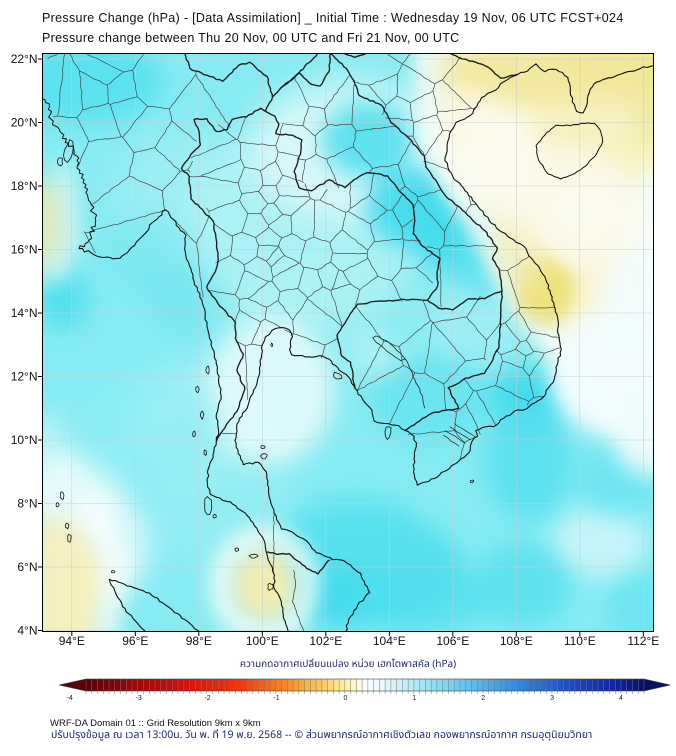  Describe the element at coordinates (72, 641) in the screenshot. I see `svg-text: 94°E` at that location.